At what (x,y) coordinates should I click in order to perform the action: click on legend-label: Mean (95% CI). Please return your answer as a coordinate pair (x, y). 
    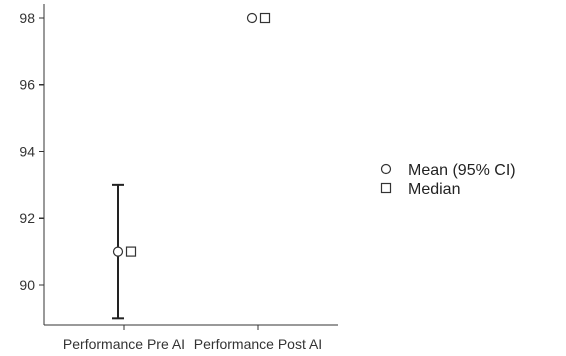
    Looking at the image, I should click on (462, 170).